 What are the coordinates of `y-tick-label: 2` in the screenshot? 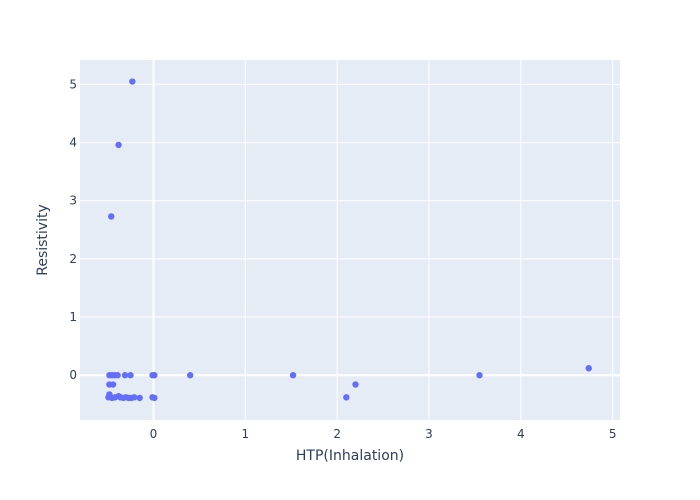 It's located at (73, 259).